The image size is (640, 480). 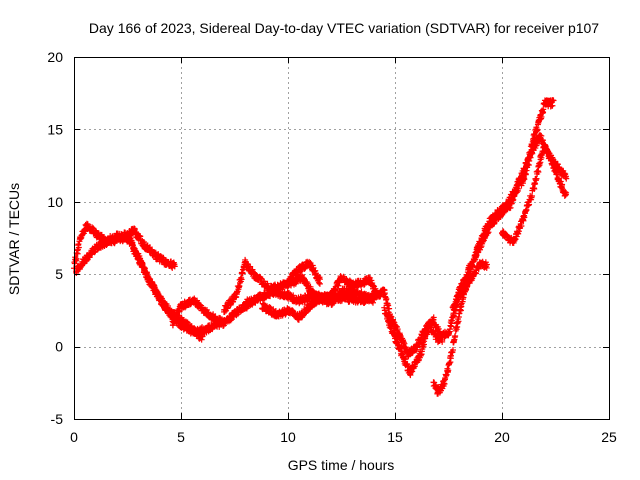 I want to click on y-tick-label: -5, so click(x=57, y=419).